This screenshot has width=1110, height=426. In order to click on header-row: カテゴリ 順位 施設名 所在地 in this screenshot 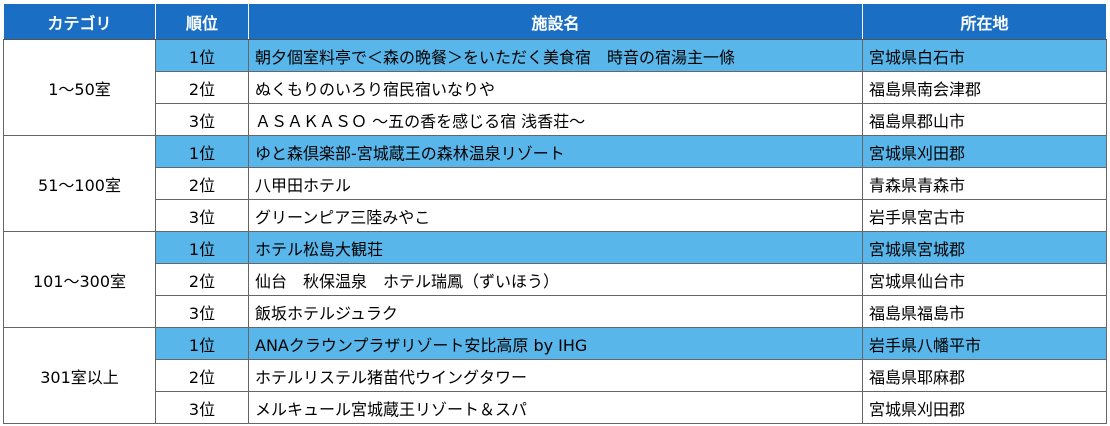, I will do `click(555, 21)`.